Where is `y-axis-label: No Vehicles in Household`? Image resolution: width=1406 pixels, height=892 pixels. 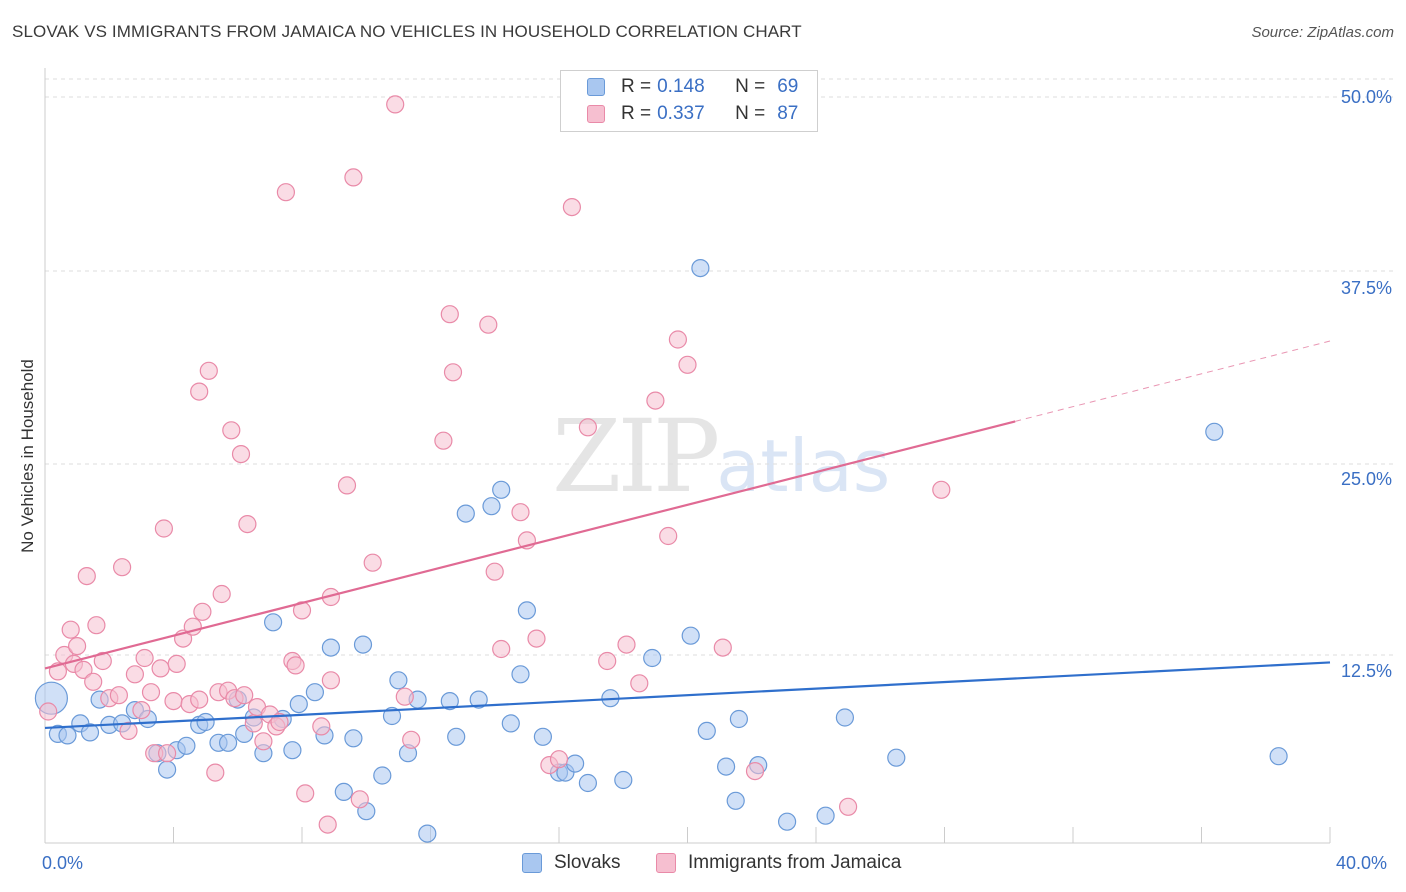 y-axis-label: No Vehicles in Household is located at coordinates (27, 456).